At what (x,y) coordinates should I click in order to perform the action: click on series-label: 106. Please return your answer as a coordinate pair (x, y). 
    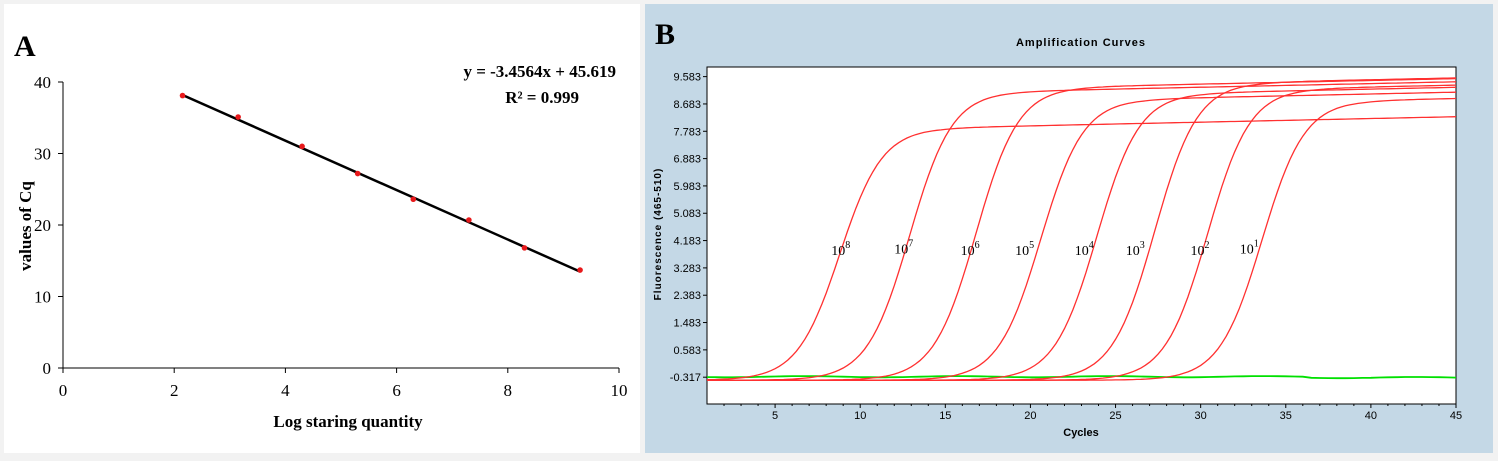
    Looking at the image, I should click on (970, 249).